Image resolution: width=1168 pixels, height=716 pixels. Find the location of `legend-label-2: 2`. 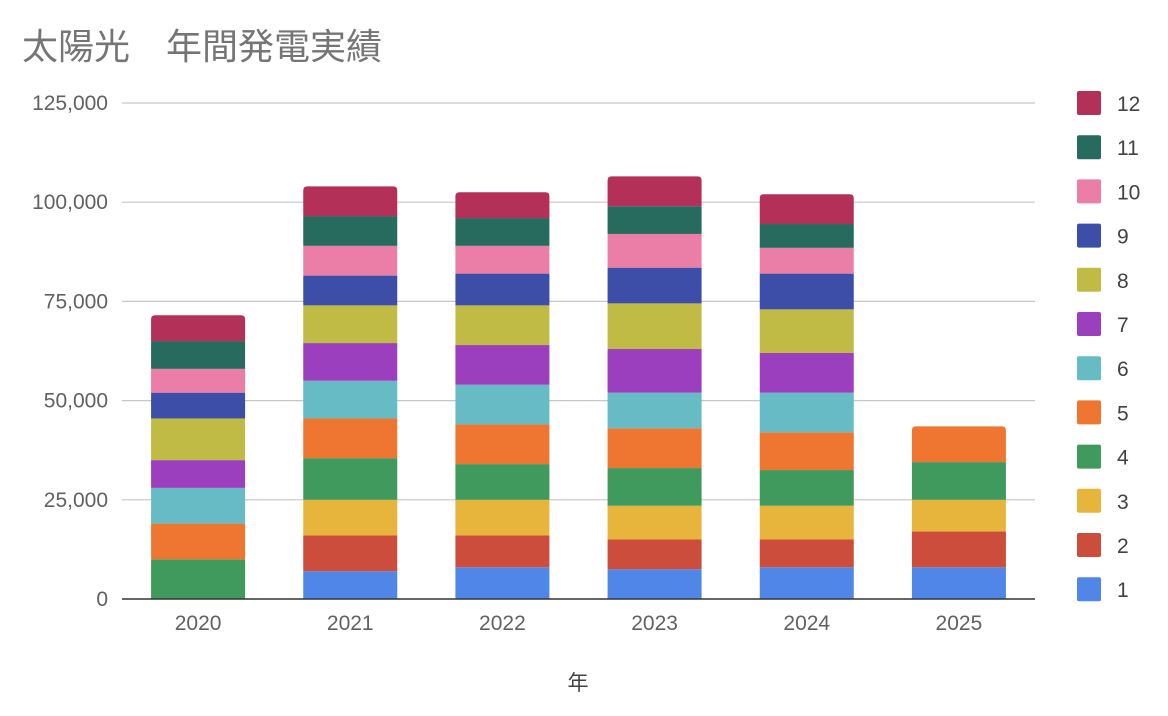

legend-label-2: 2 is located at coordinates (1123, 546).